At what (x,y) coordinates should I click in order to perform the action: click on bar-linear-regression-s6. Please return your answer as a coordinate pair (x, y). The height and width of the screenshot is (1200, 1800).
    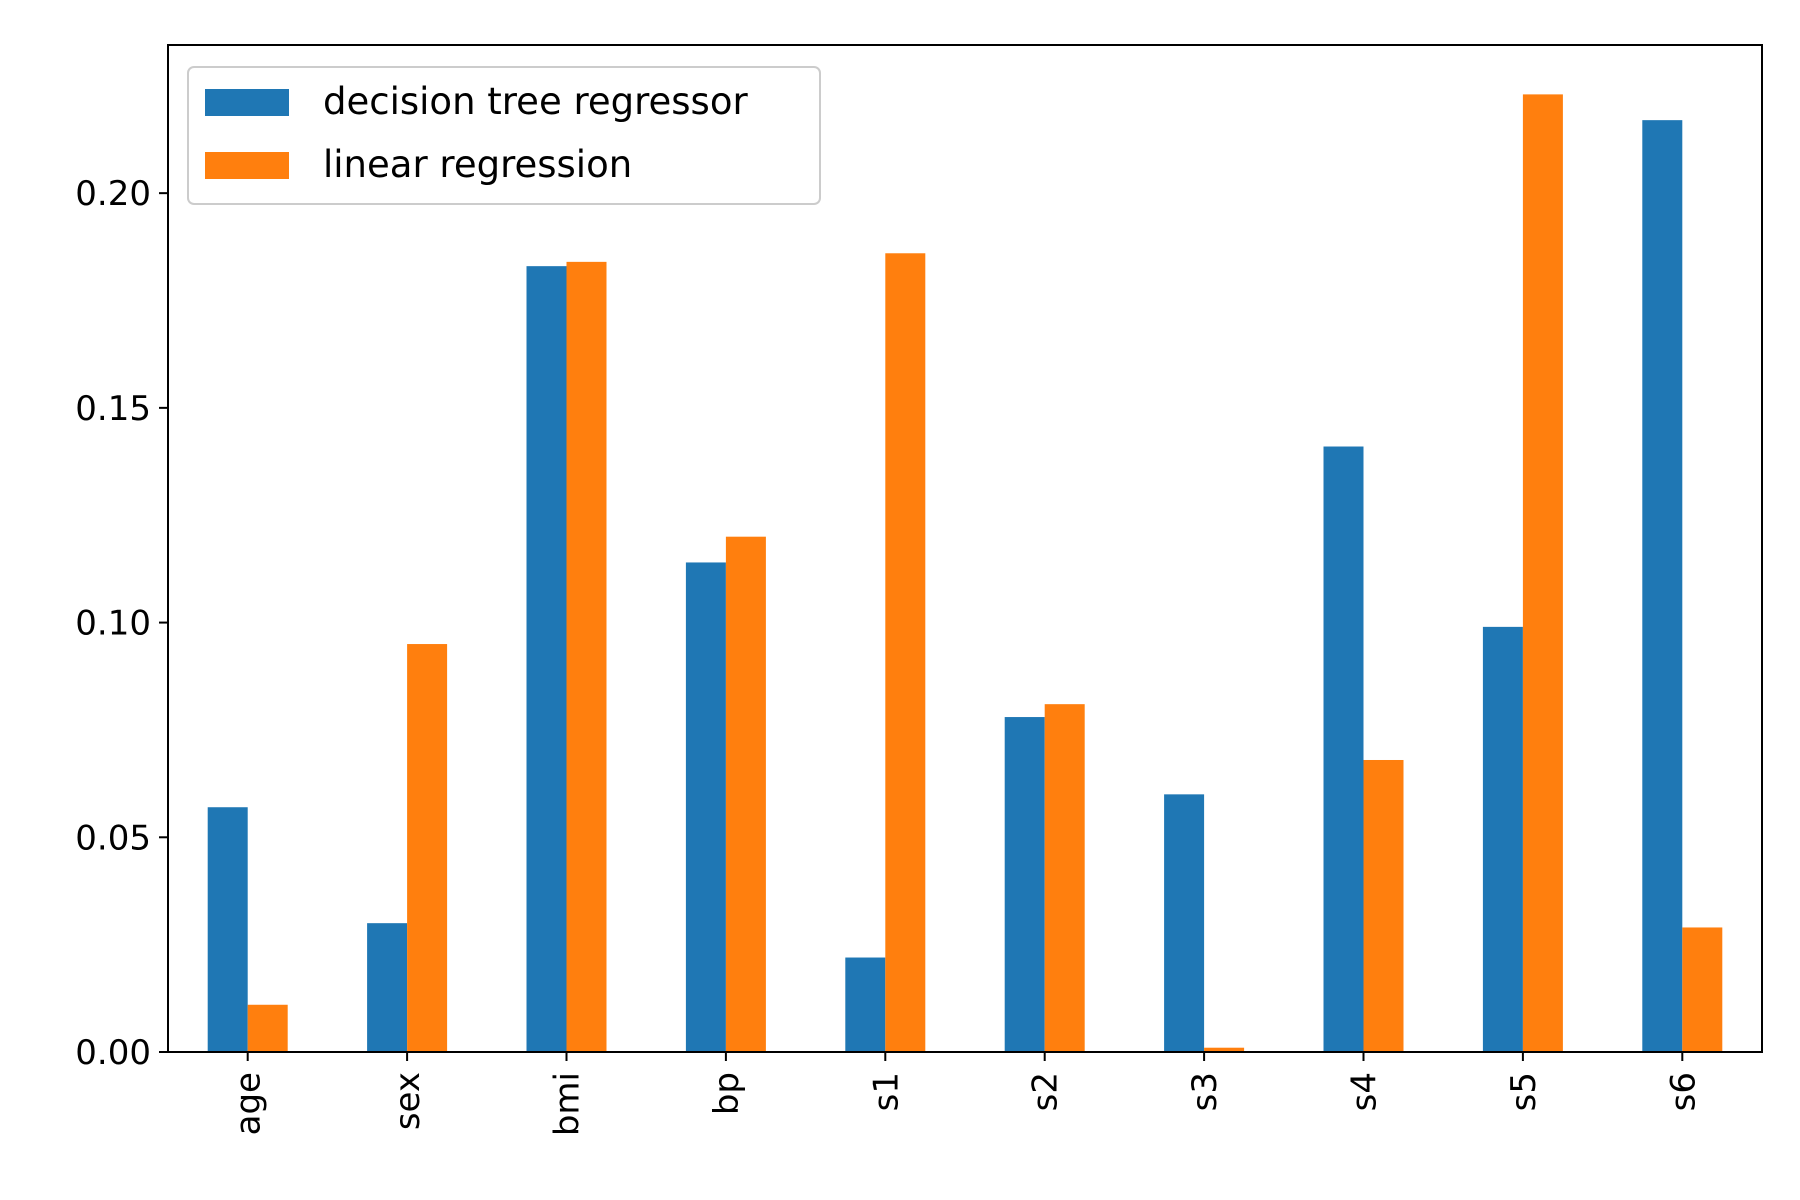
    Looking at the image, I should click on (1702, 989).